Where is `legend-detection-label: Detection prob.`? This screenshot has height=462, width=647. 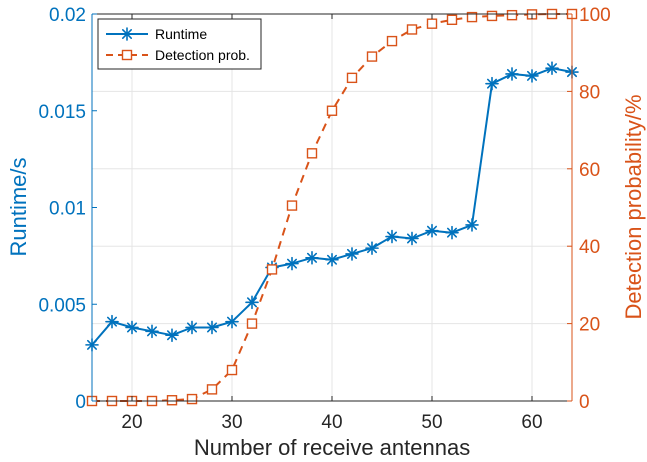
legend-detection-label: Detection prob. is located at coordinates (202, 55).